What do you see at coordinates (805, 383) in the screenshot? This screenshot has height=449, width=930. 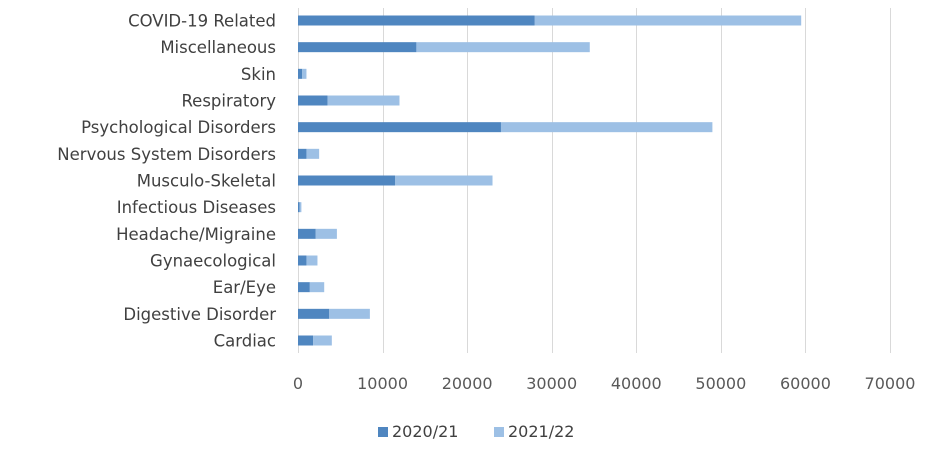 I see `x-tick-label: 60000` at bounding box center [805, 383].